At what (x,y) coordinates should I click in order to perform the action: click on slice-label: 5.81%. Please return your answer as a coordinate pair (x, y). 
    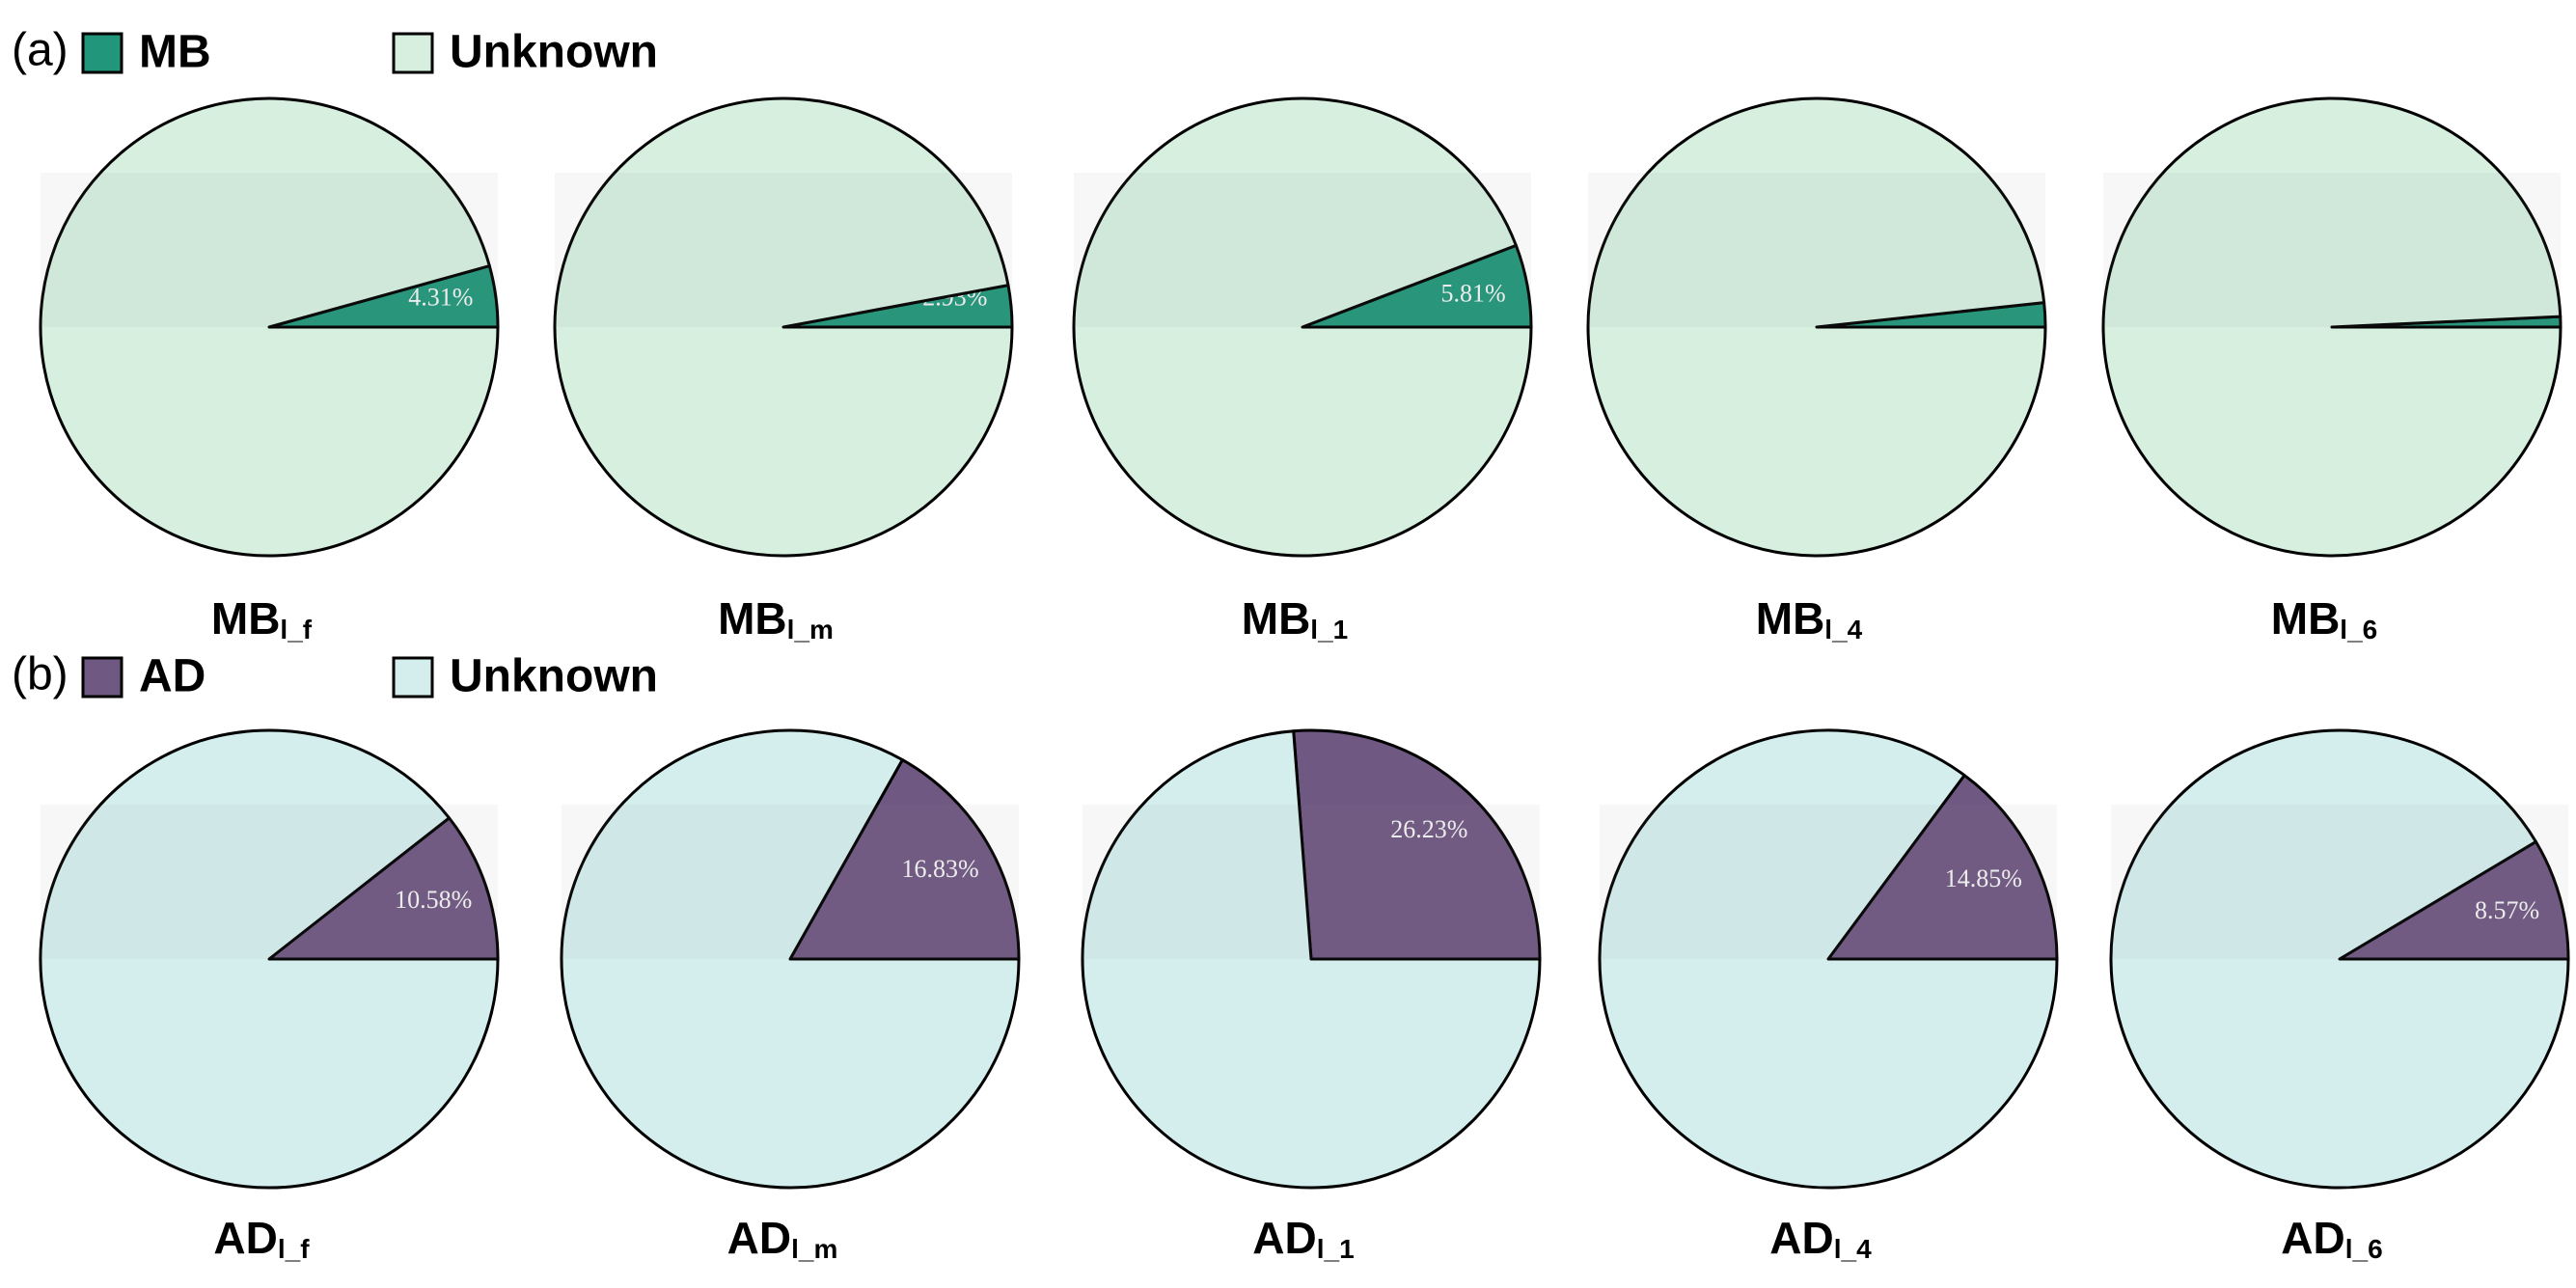
    Looking at the image, I should click on (1473, 293).